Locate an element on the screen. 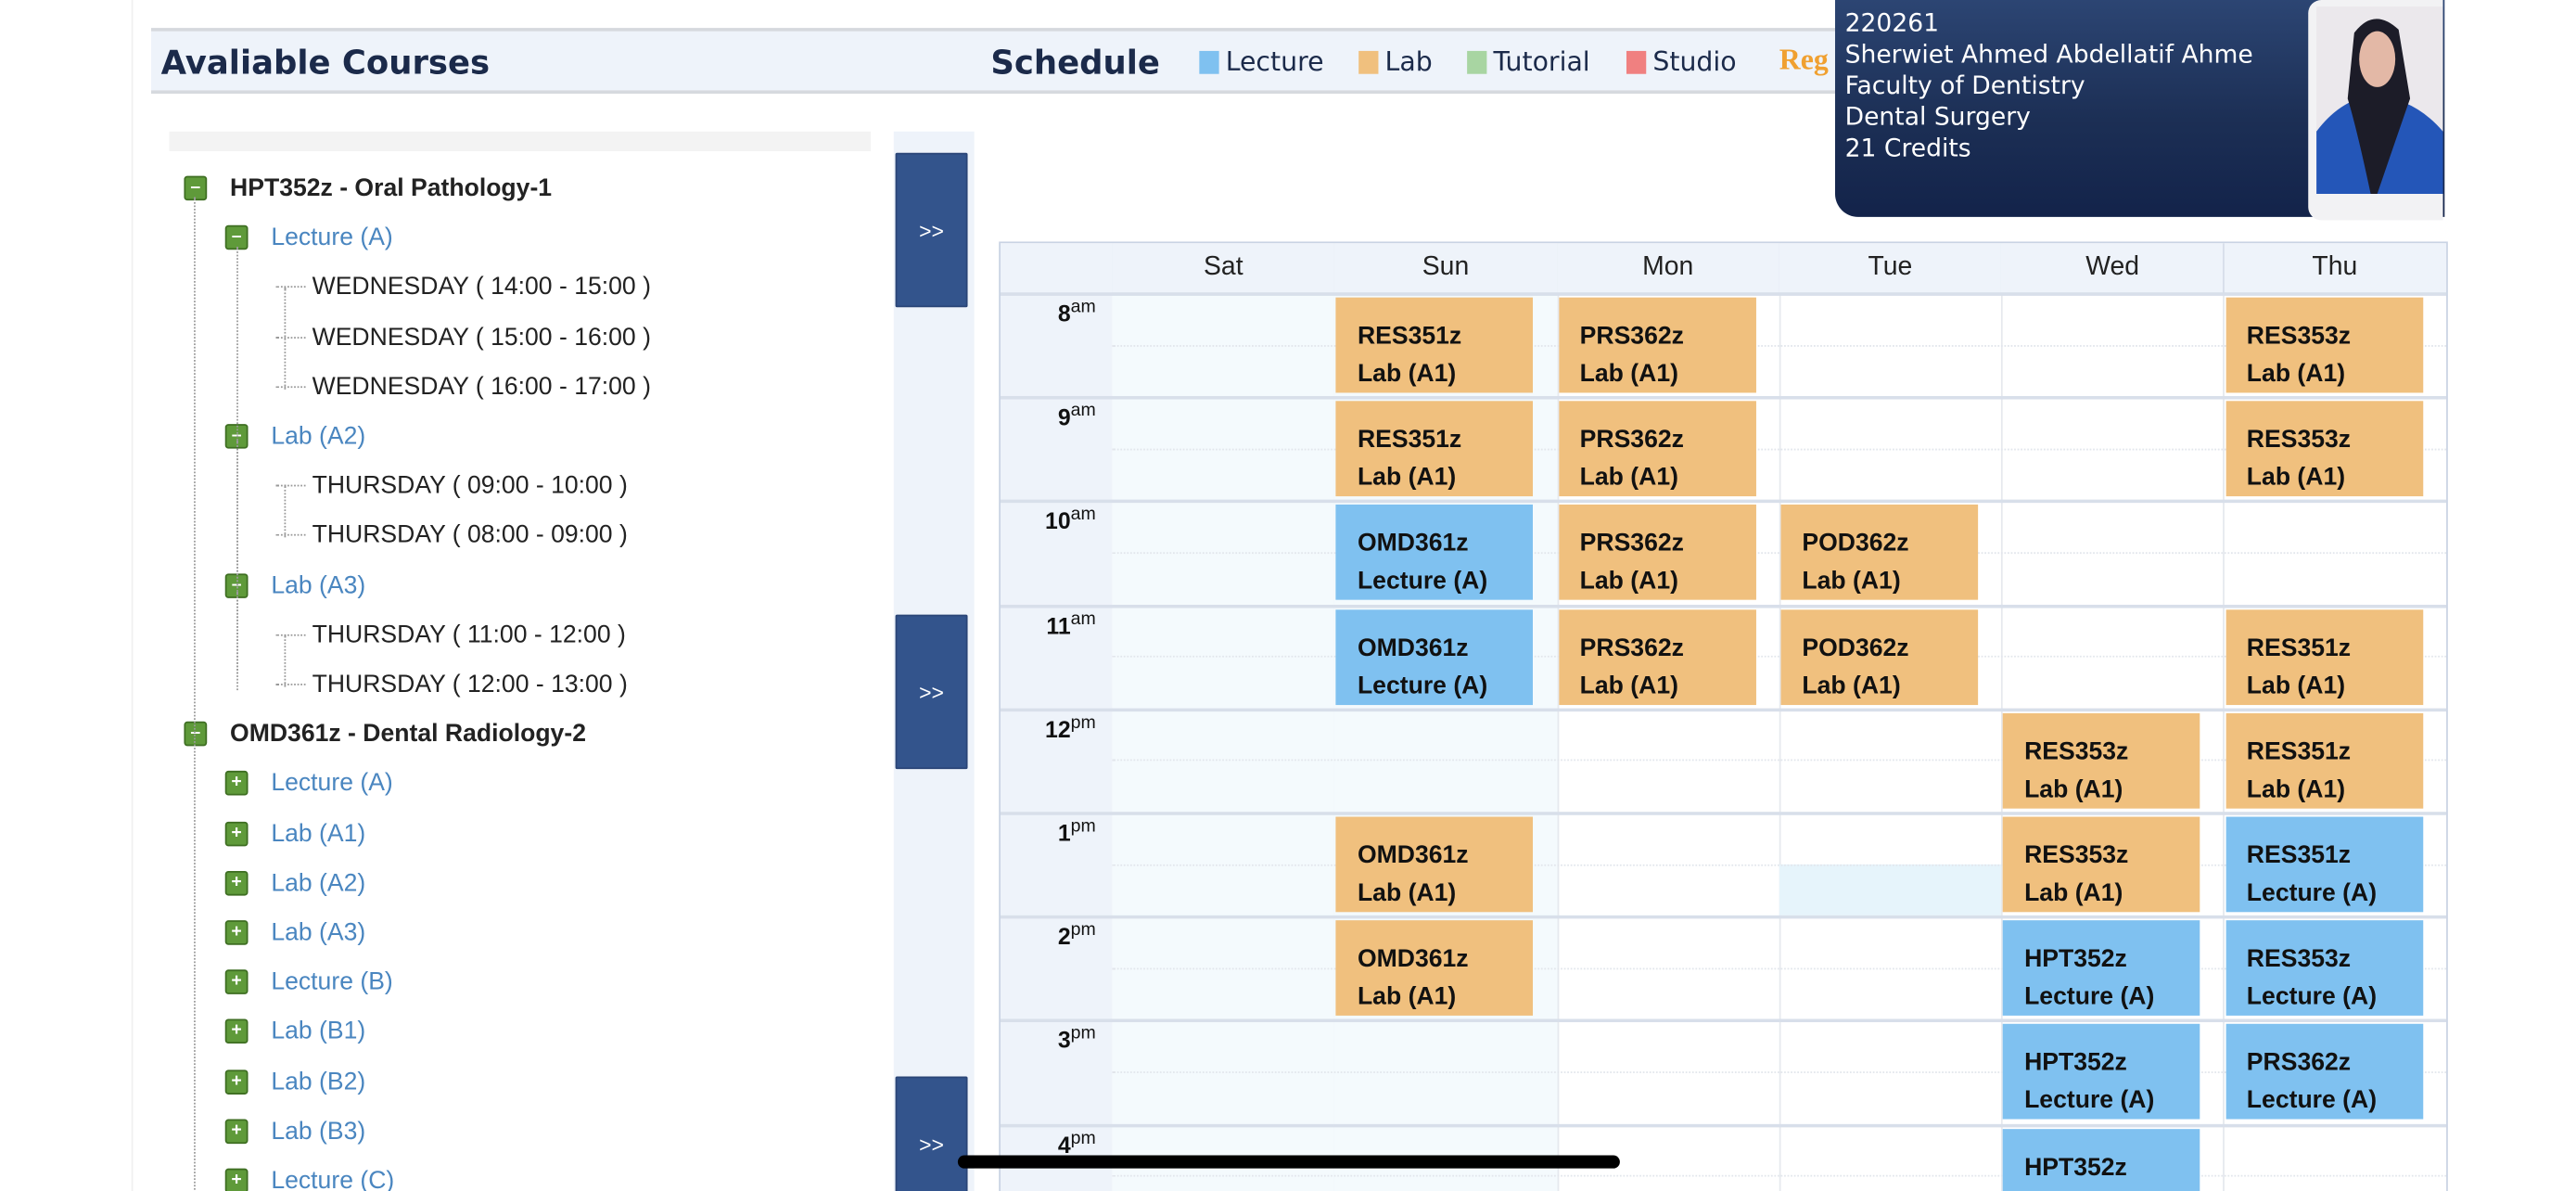 The width and height of the screenshot is (2576, 1191). tree-timeslot: THURSDAY ( 09:00 - 10:00 ) is located at coordinates (452, 486).